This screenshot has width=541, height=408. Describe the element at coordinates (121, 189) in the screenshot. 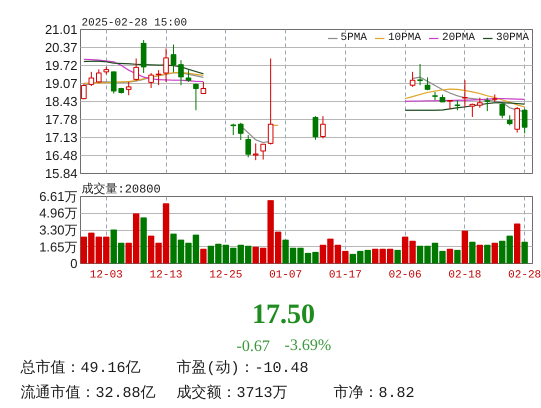

I see `chart-title: 成交量:20800` at that location.